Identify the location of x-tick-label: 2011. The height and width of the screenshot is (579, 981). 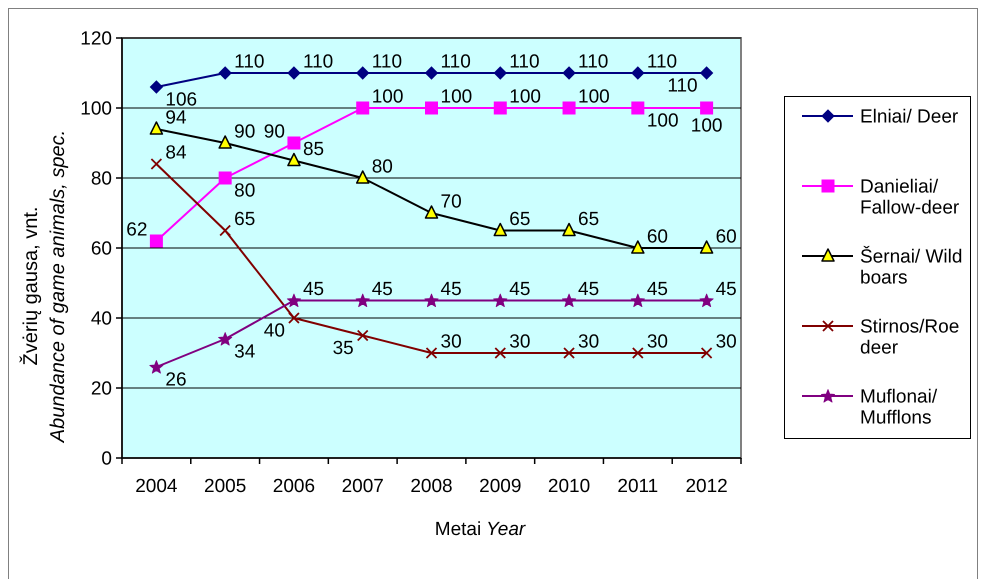
(637, 486).